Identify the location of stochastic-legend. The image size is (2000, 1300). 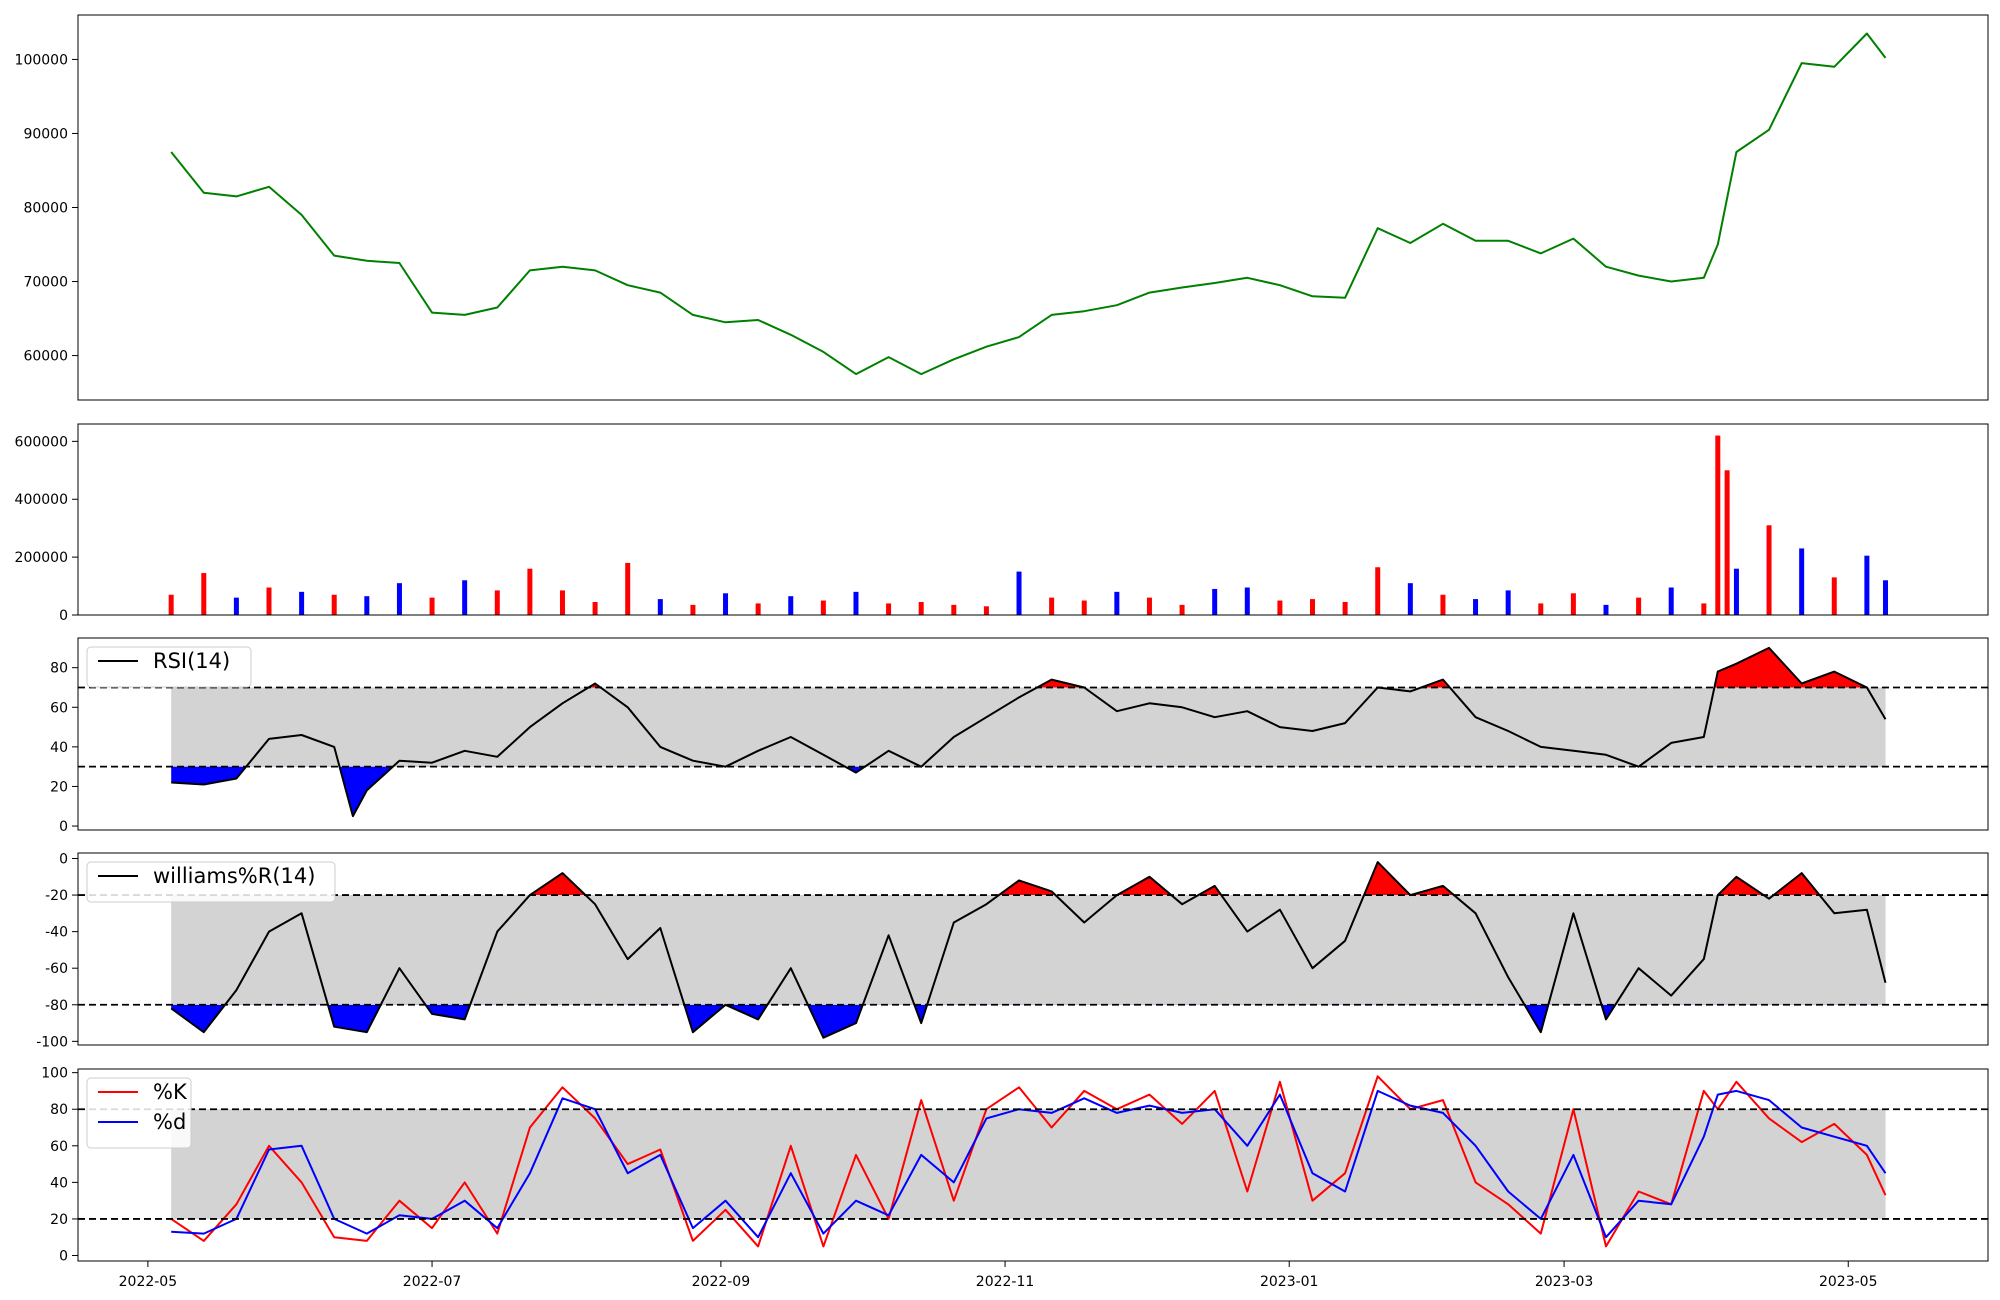
(139, 1113).